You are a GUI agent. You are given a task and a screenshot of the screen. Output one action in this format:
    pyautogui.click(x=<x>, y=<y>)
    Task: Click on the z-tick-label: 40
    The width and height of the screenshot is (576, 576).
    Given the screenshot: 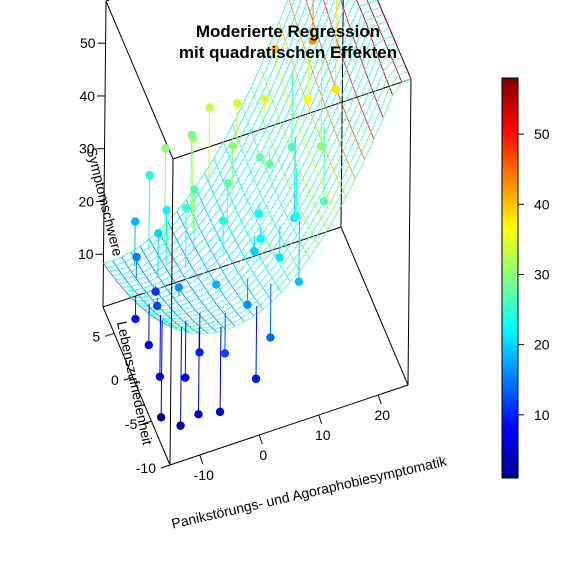 What is the action you would take?
    pyautogui.click(x=87, y=96)
    